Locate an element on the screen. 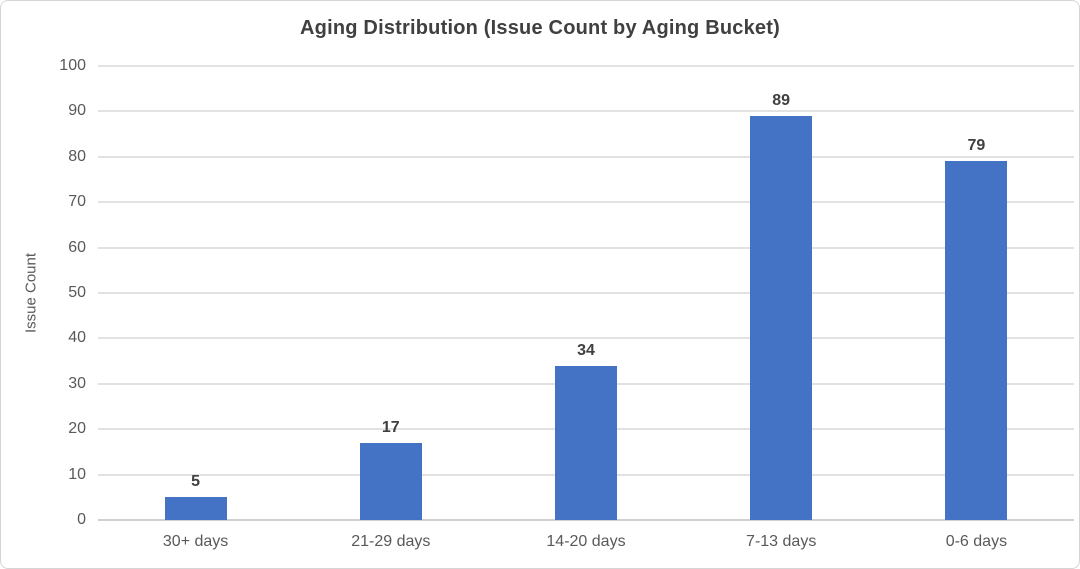 This screenshot has width=1080, height=569. x-axis-category-label: 30+ days is located at coordinates (195, 541).